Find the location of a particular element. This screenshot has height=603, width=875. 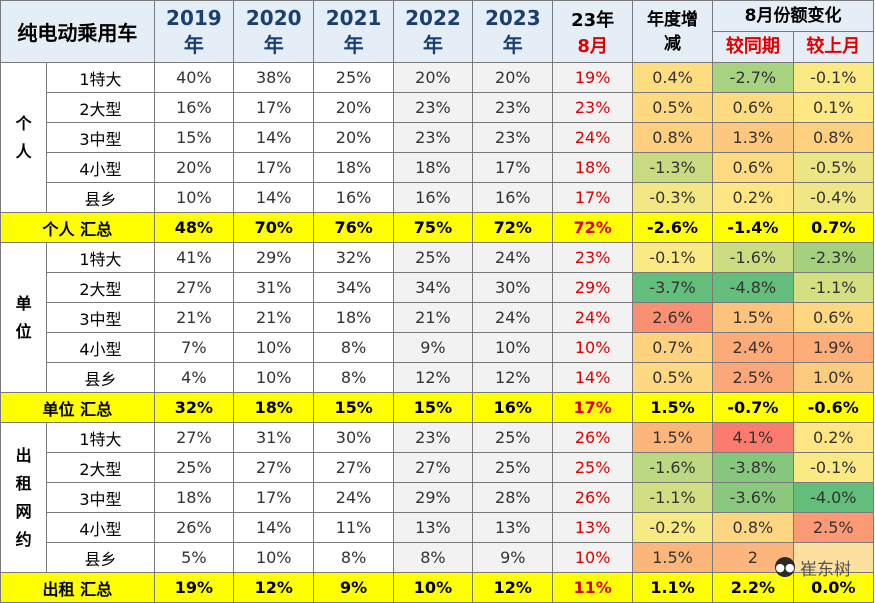

summary-share-cell: 15% is located at coordinates (353, 407).